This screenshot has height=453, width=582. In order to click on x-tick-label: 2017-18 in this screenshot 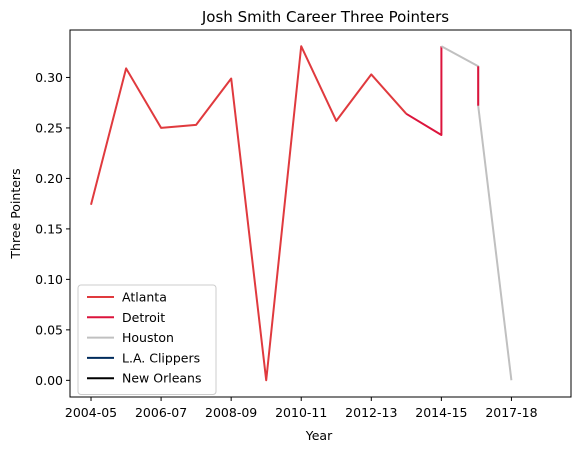, I will do `click(511, 412)`.